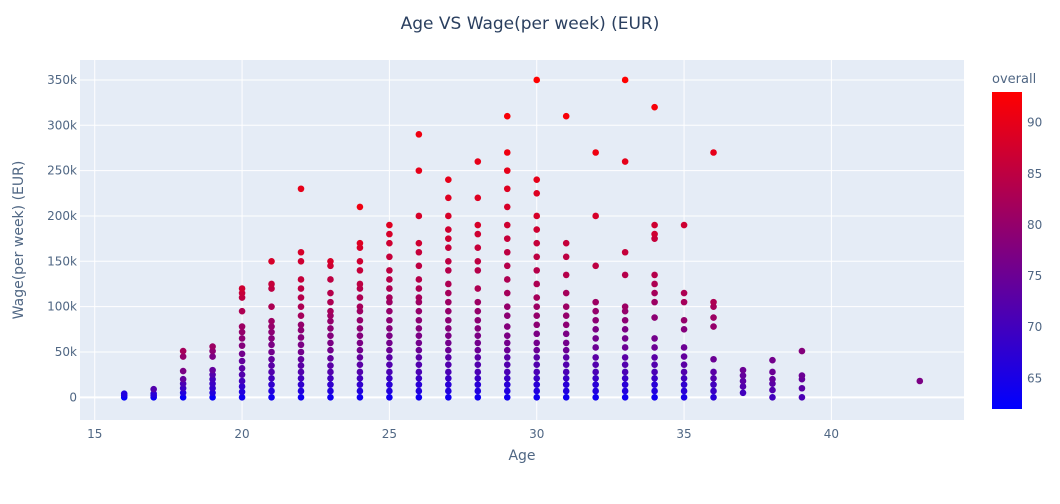 The image size is (1060, 504). What do you see at coordinates (62, 238) in the screenshot?
I see `y-axis-ticks: 0 50k 100k 150k 200k 250k 300k 350k` at bounding box center [62, 238].